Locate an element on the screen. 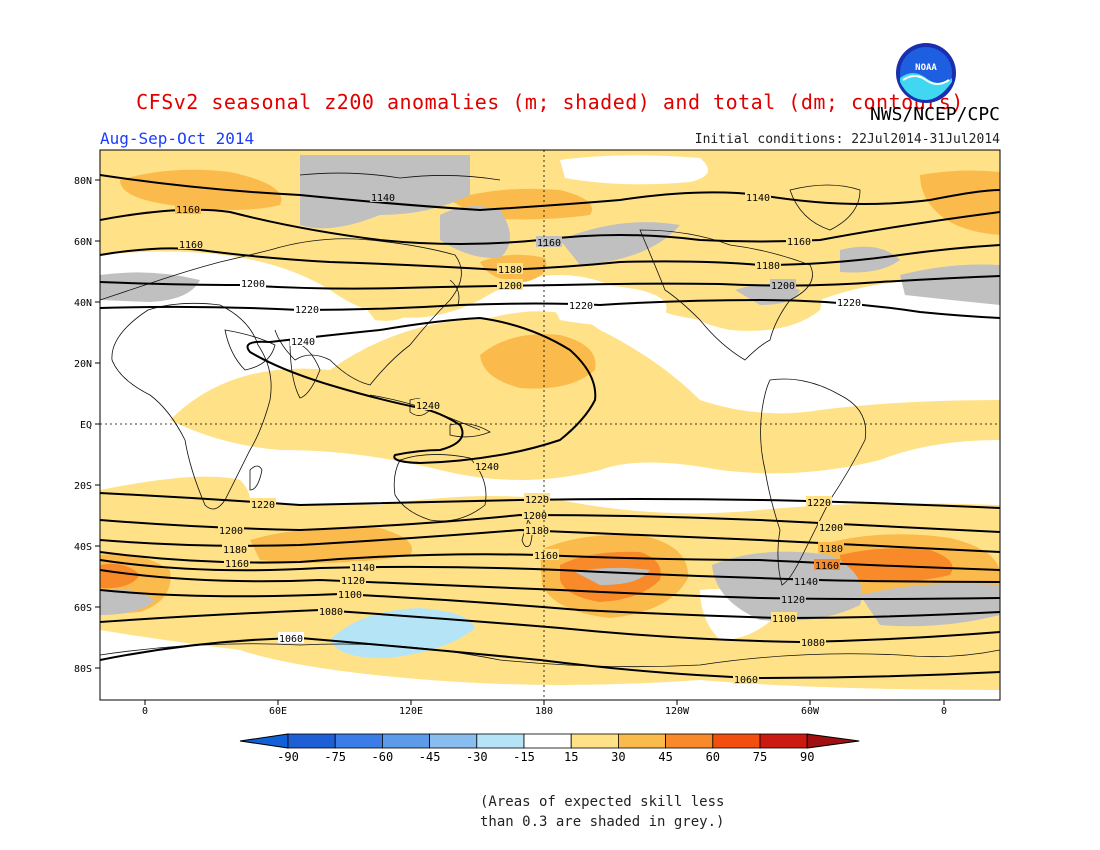 This screenshot has height=850, width=1100. initial-conditions-label: Initial conditions: 22Jul2014-31Jul2014 is located at coordinates (847, 139).